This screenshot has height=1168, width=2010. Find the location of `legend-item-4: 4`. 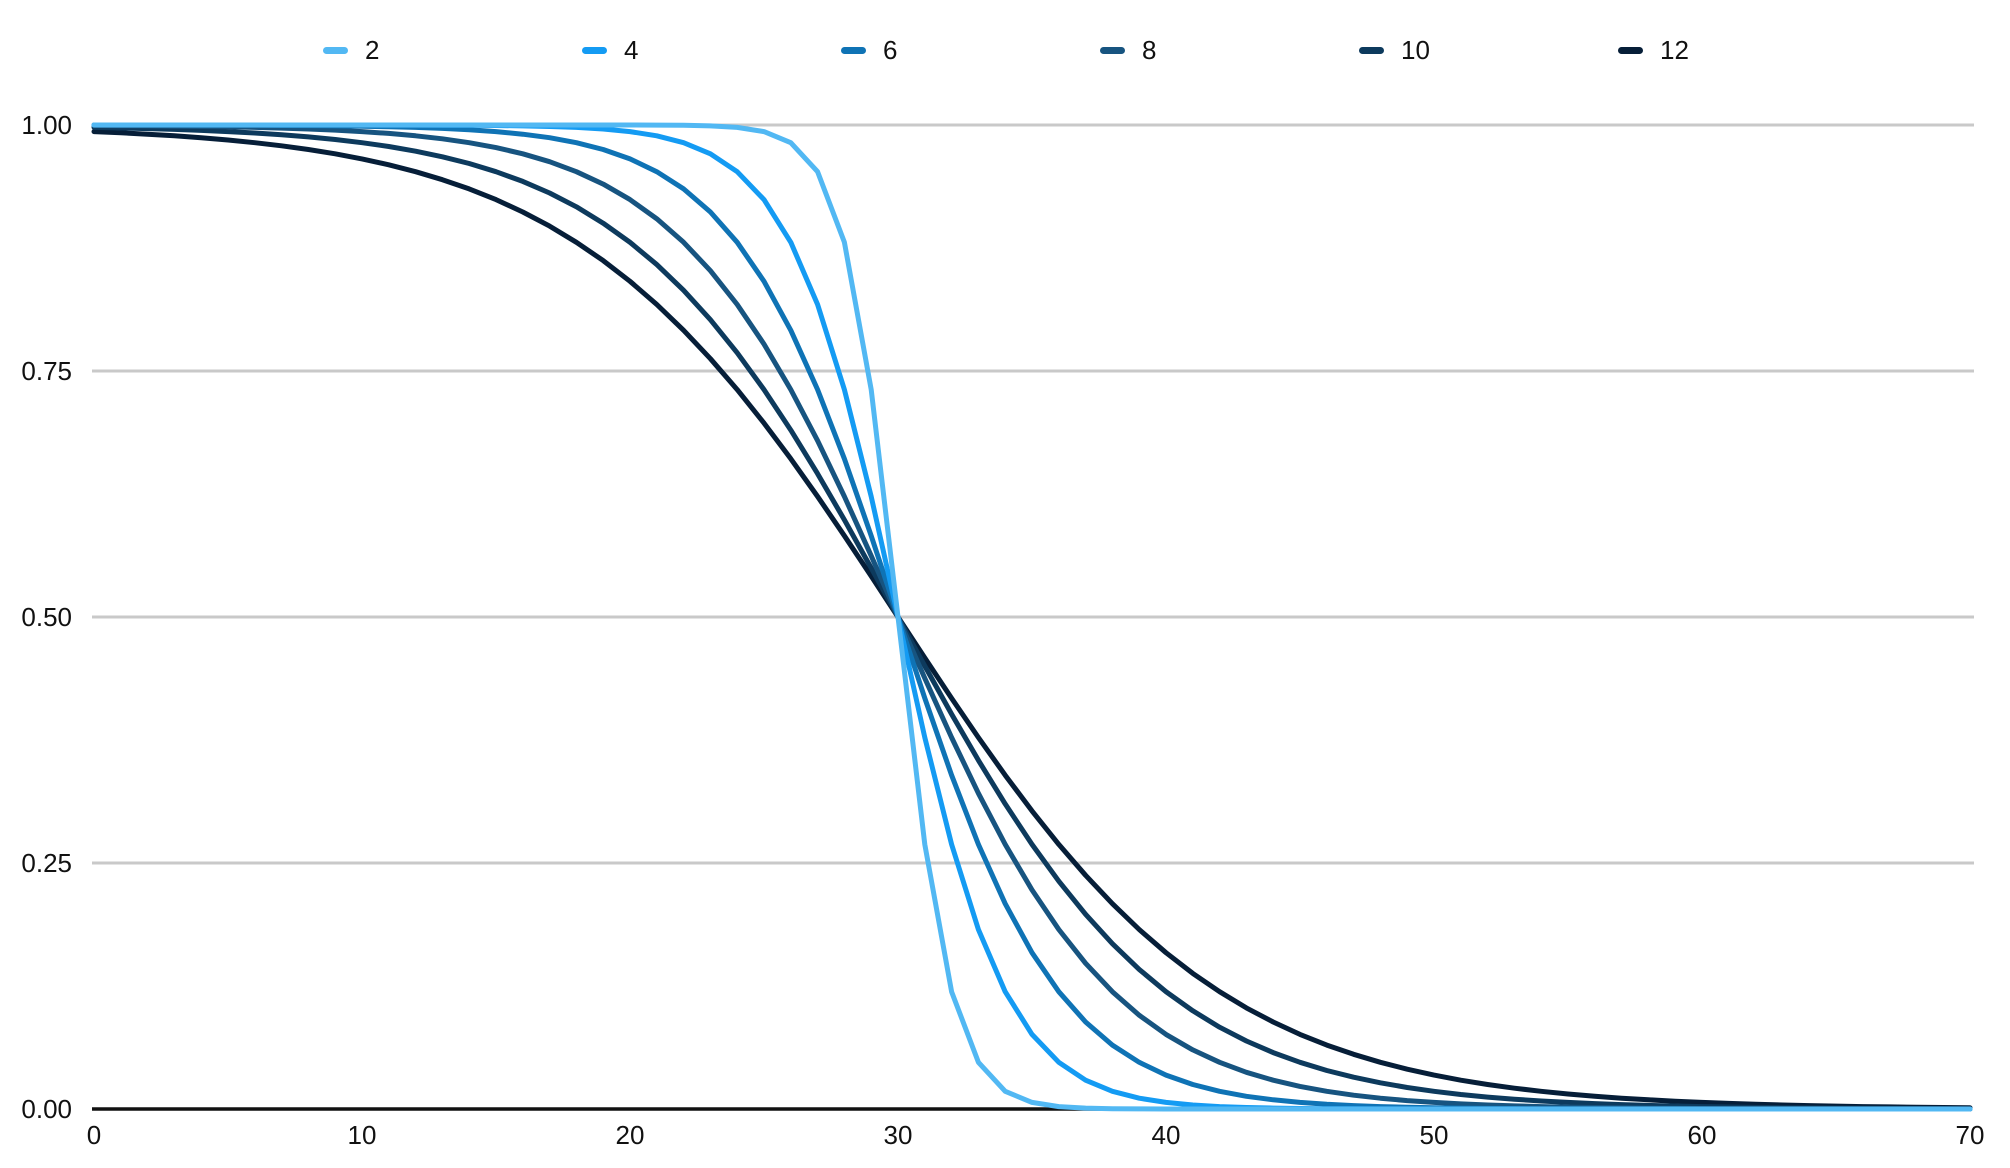

legend-item-4: 4 is located at coordinates (610, 50).